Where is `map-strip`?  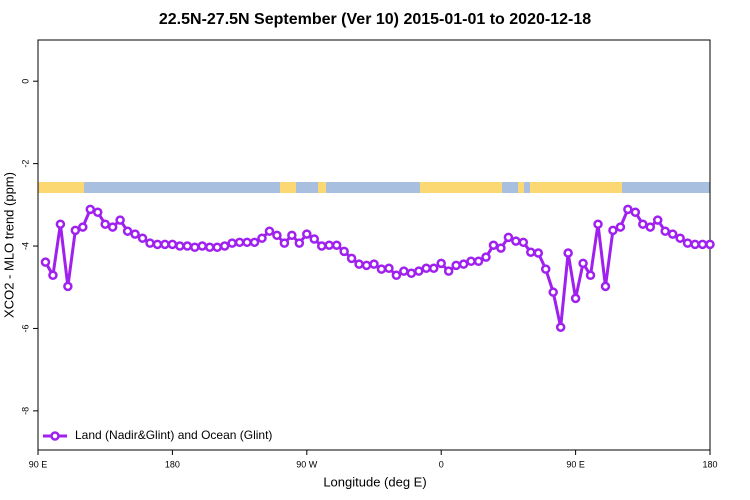
map-strip is located at coordinates (374, 187).